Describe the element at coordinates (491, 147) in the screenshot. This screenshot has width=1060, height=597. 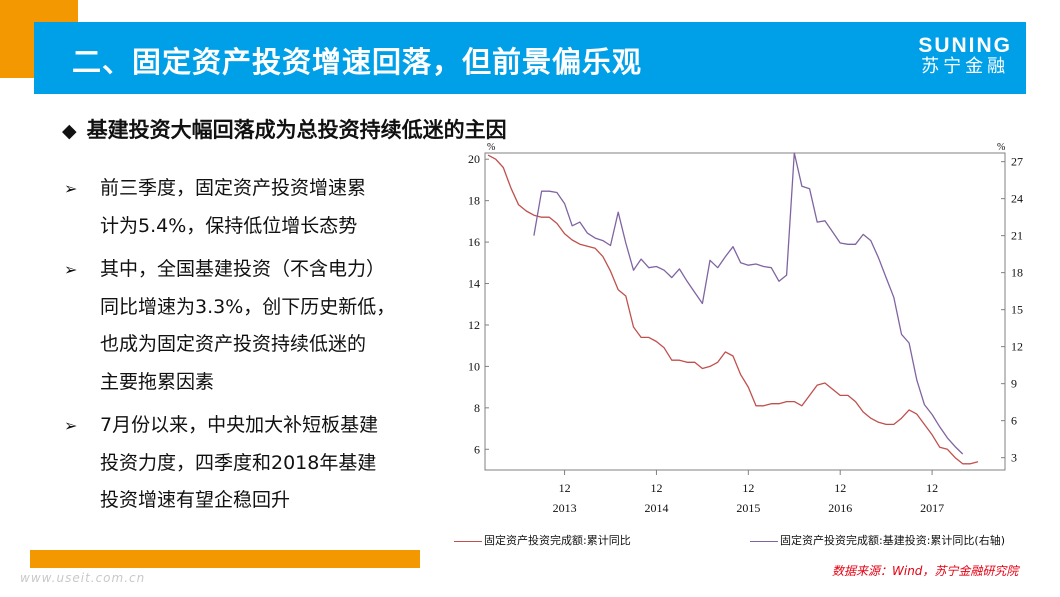
I see `left-axis-unit: %` at that location.